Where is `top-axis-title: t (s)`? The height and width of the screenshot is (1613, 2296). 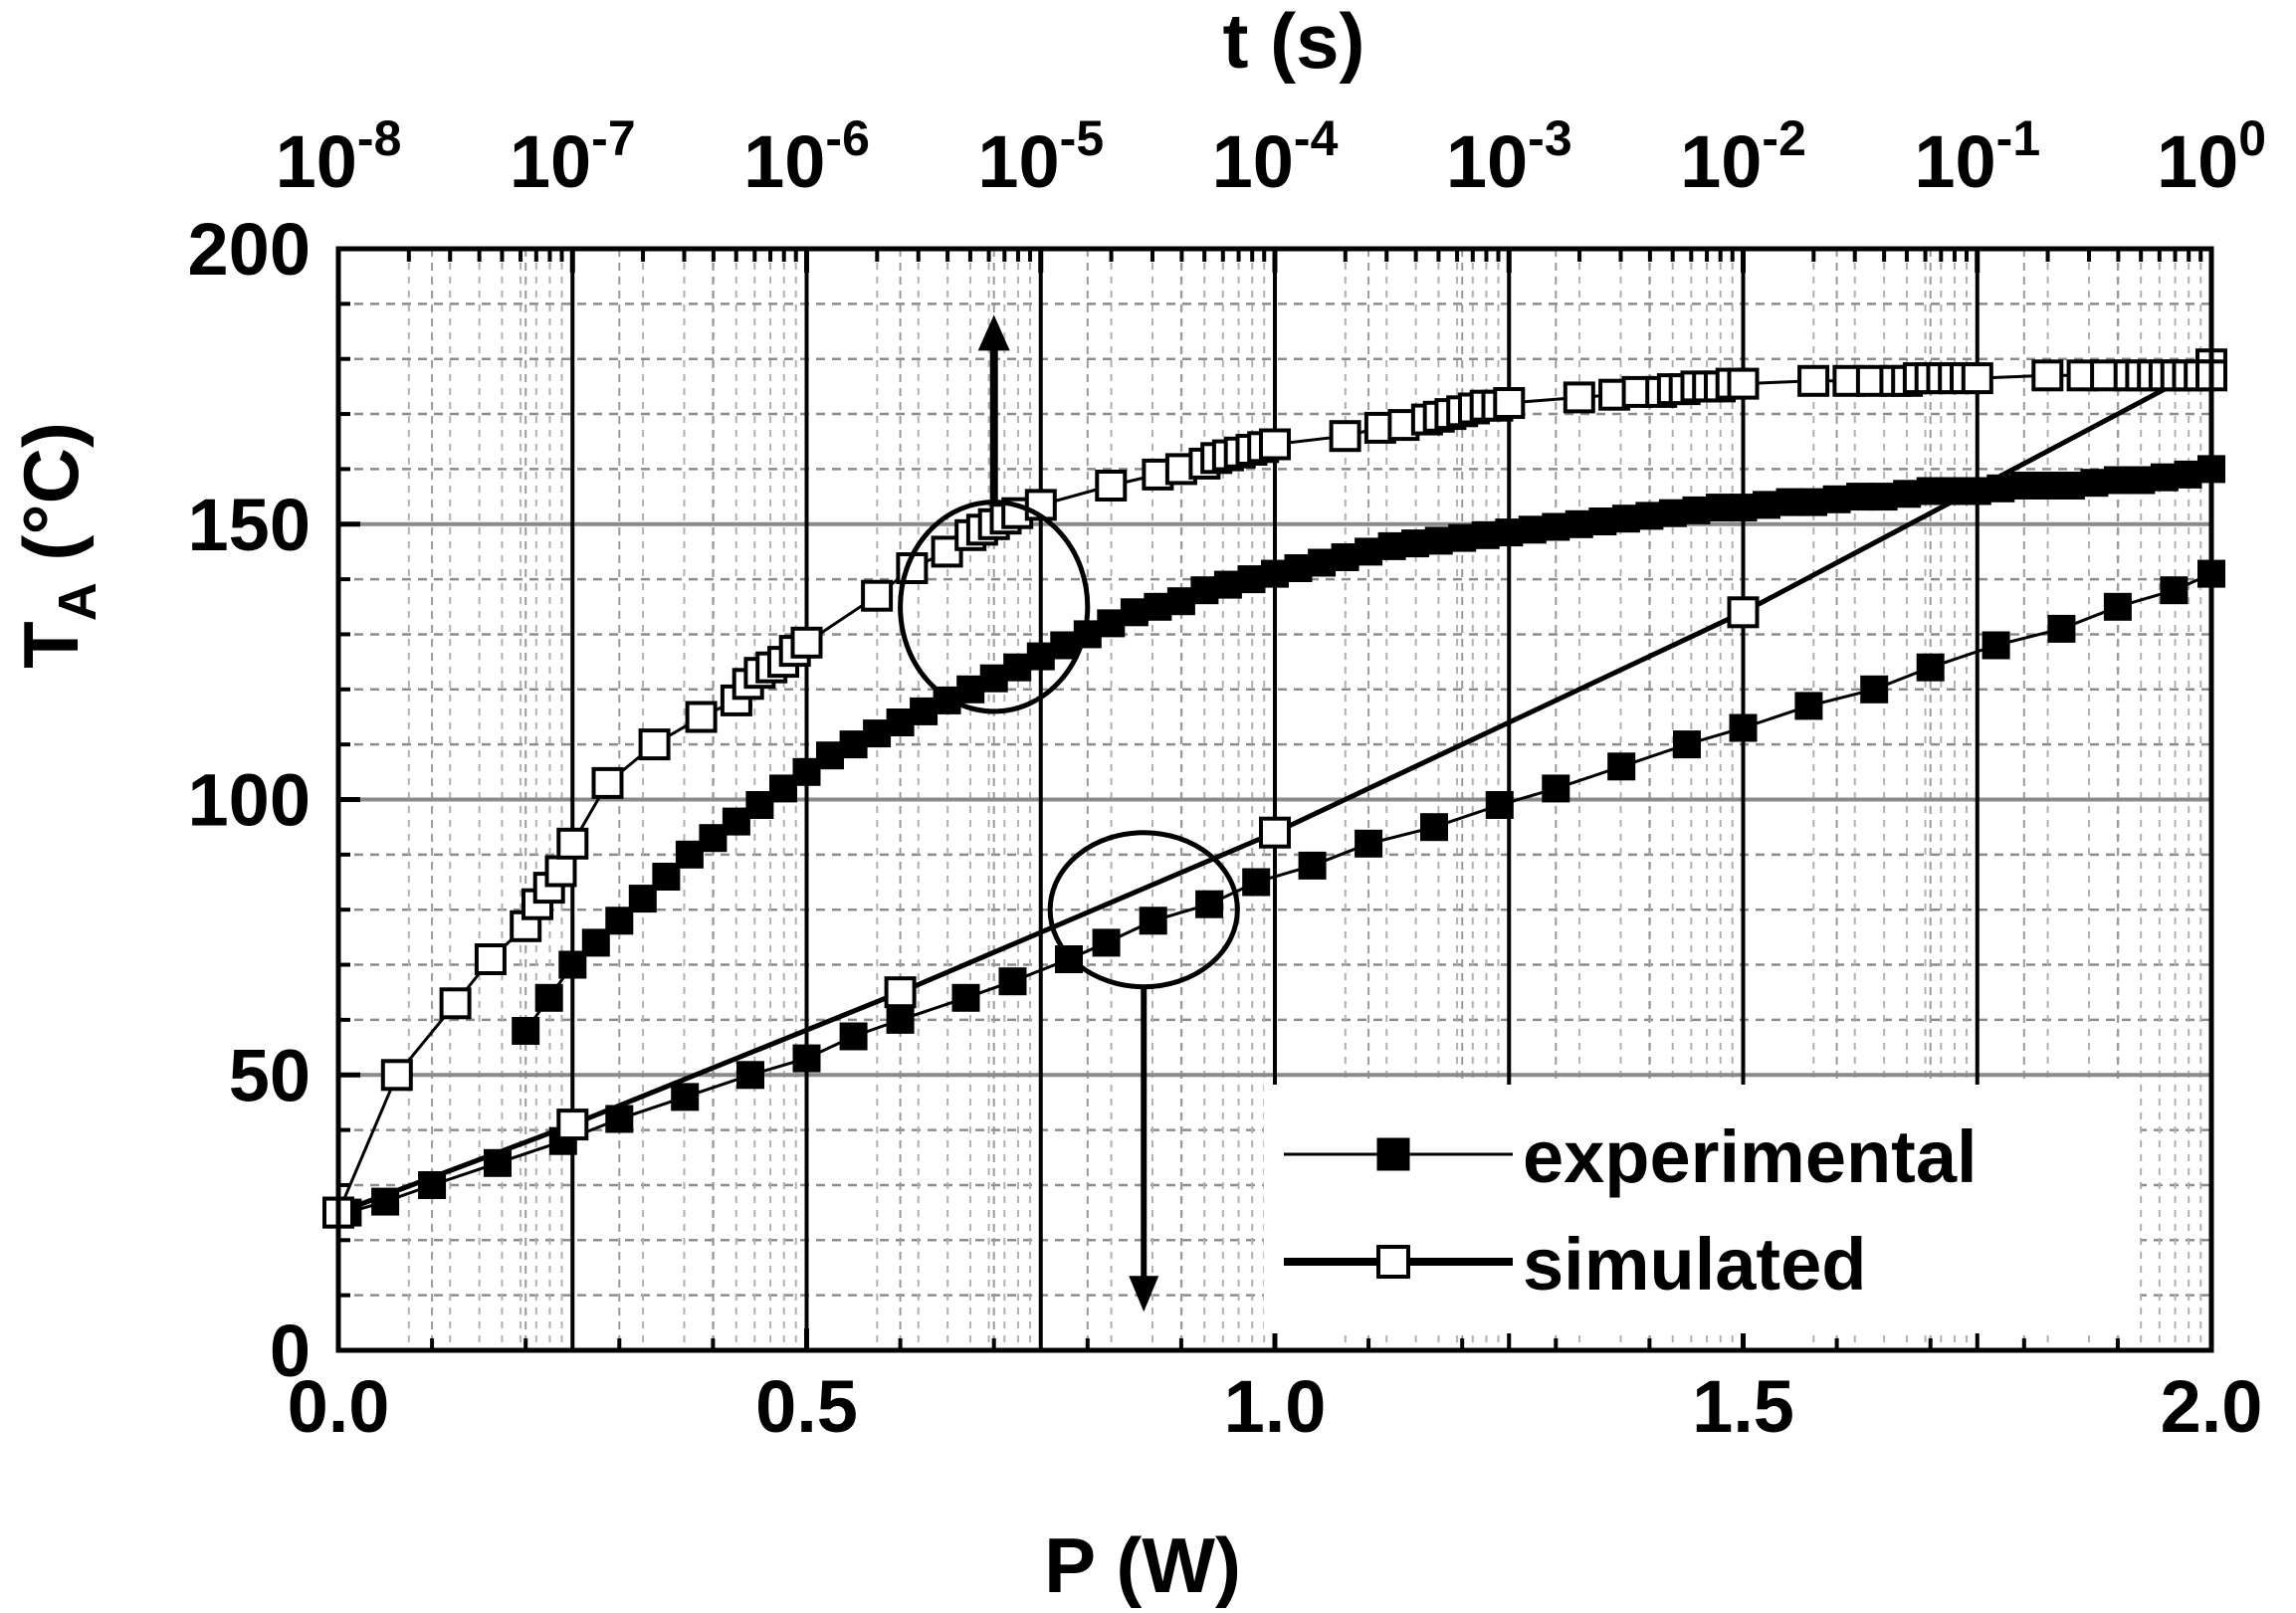
top-axis-title: t (s) is located at coordinates (1294, 42).